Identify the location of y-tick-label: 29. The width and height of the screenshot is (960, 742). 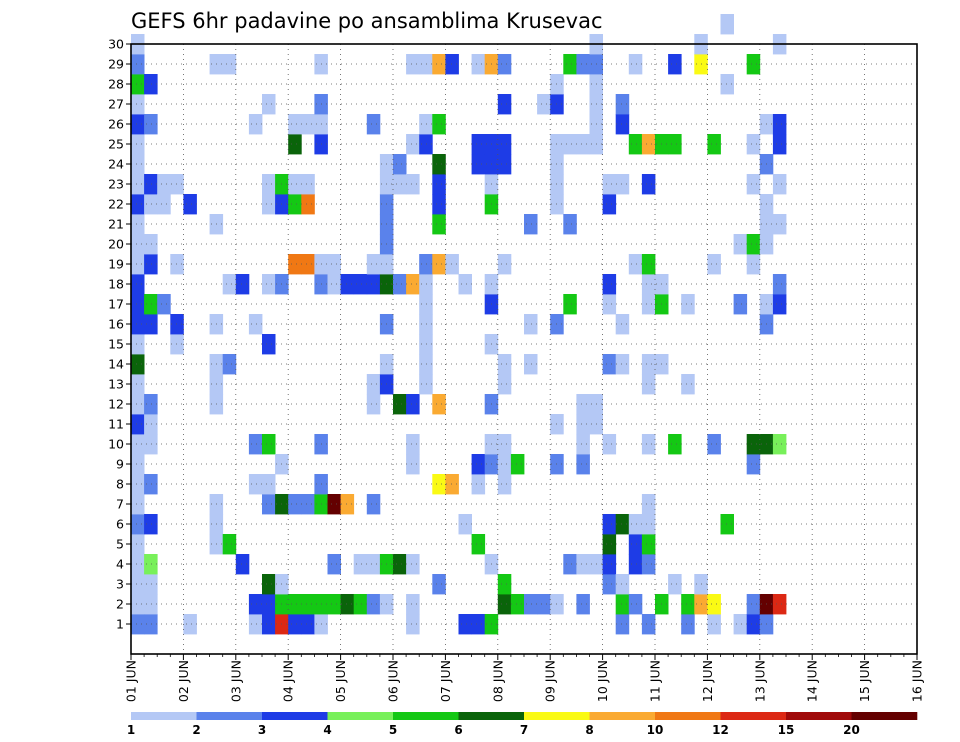
(116, 64).